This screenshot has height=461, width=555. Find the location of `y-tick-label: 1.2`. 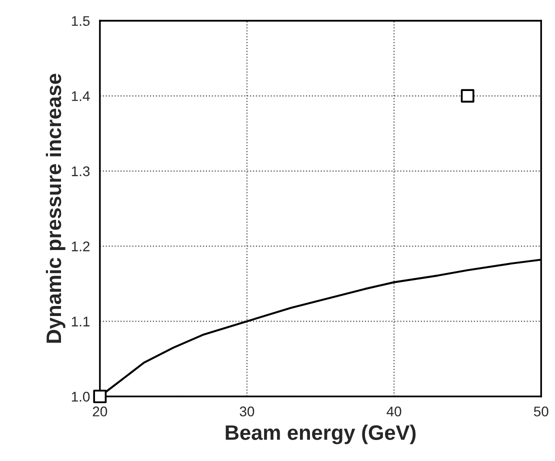

y-tick-label: 1.2 is located at coordinates (81, 247).